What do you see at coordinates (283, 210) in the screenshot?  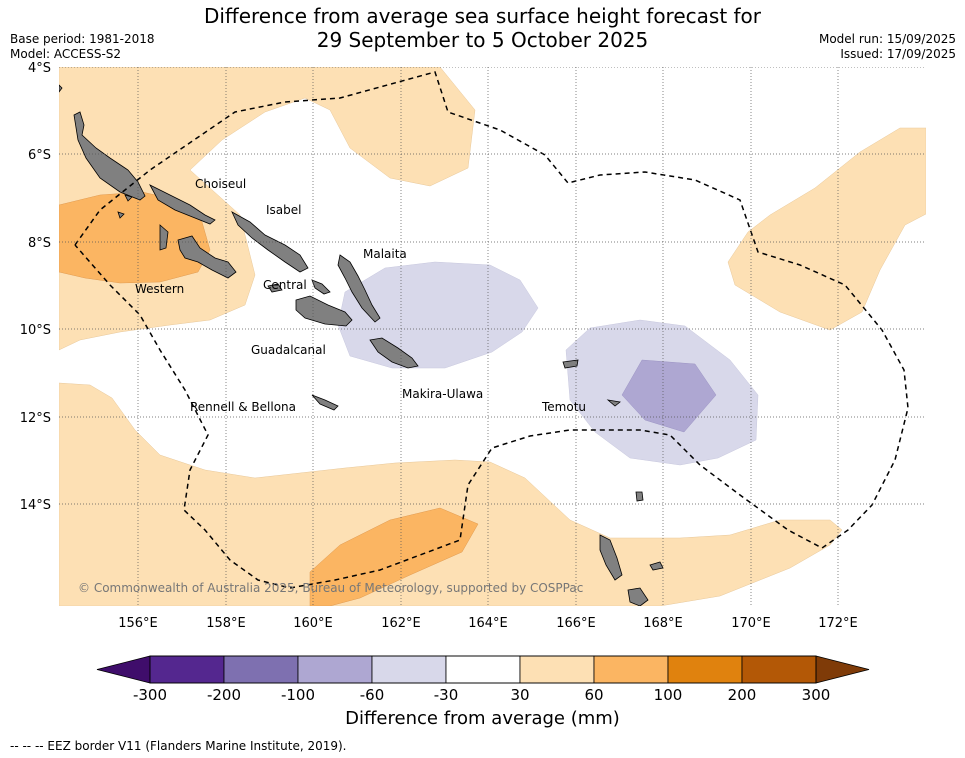 I see `label-isabel: Isabel` at bounding box center [283, 210].